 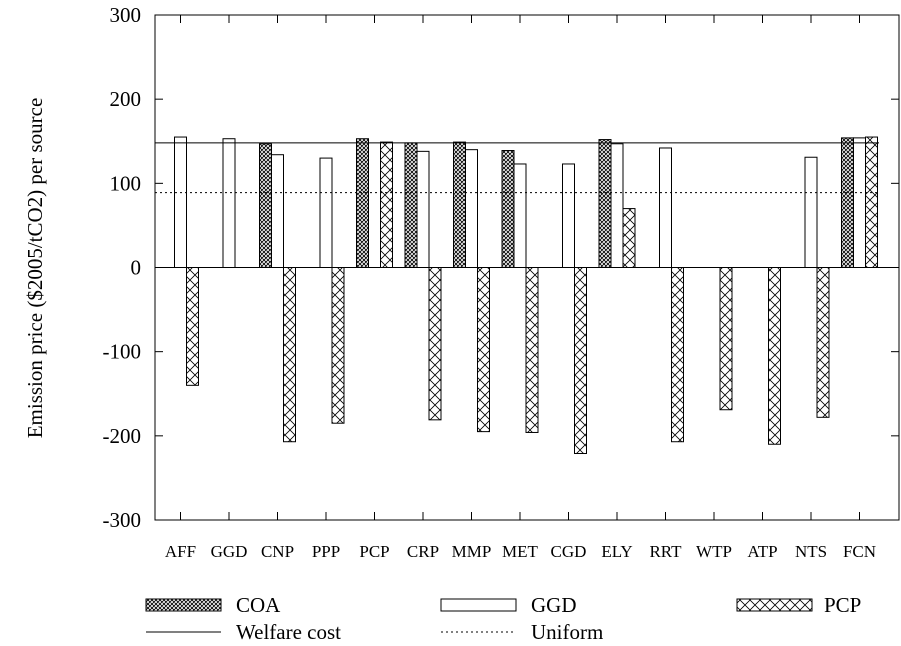 I want to click on bar-coa-cnp, so click(x=265, y=205).